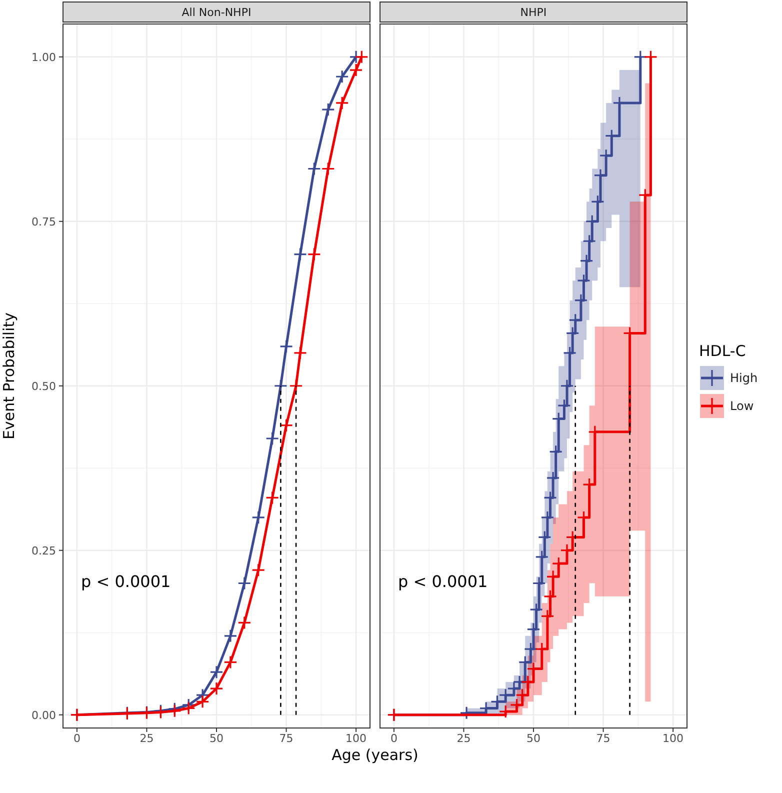 The height and width of the screenshot is (793, 782). What do you see at coordinates (44, 386) in the screenshot?
I see `y-tick-label: 0.50` at bounding box center [44, 386].